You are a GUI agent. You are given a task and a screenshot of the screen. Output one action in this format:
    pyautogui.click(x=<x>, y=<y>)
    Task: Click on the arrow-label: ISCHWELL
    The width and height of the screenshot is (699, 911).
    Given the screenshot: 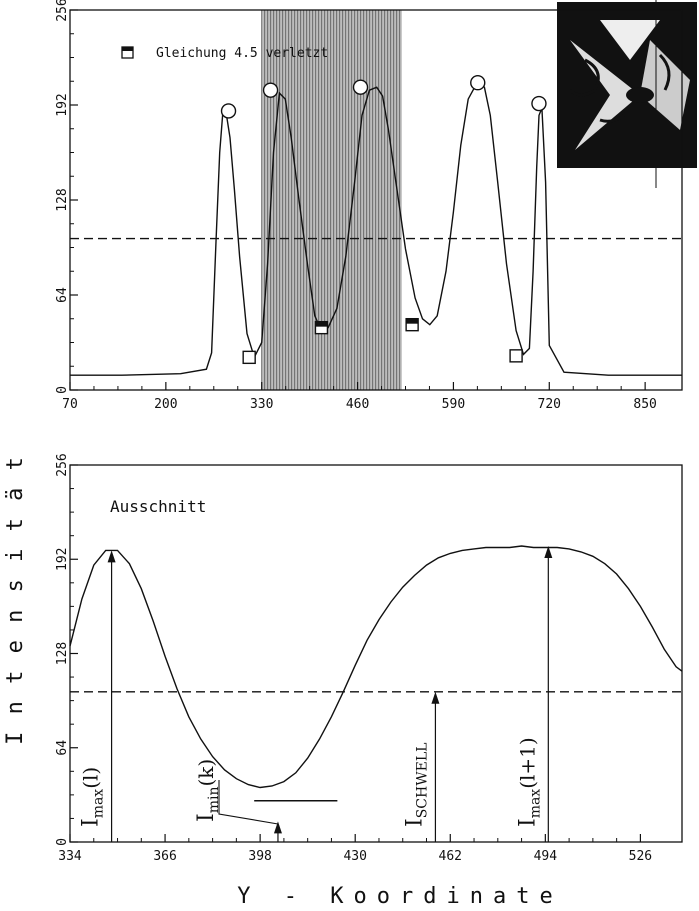 What is the action you would take?
    pyautogui.click(x=416, y=785)
    